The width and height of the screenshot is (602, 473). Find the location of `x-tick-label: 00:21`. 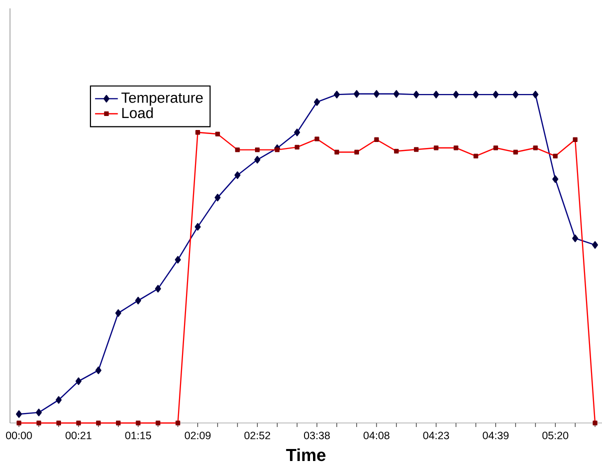

x-tick-label: 00:21 is located at coordinates (79, 436).